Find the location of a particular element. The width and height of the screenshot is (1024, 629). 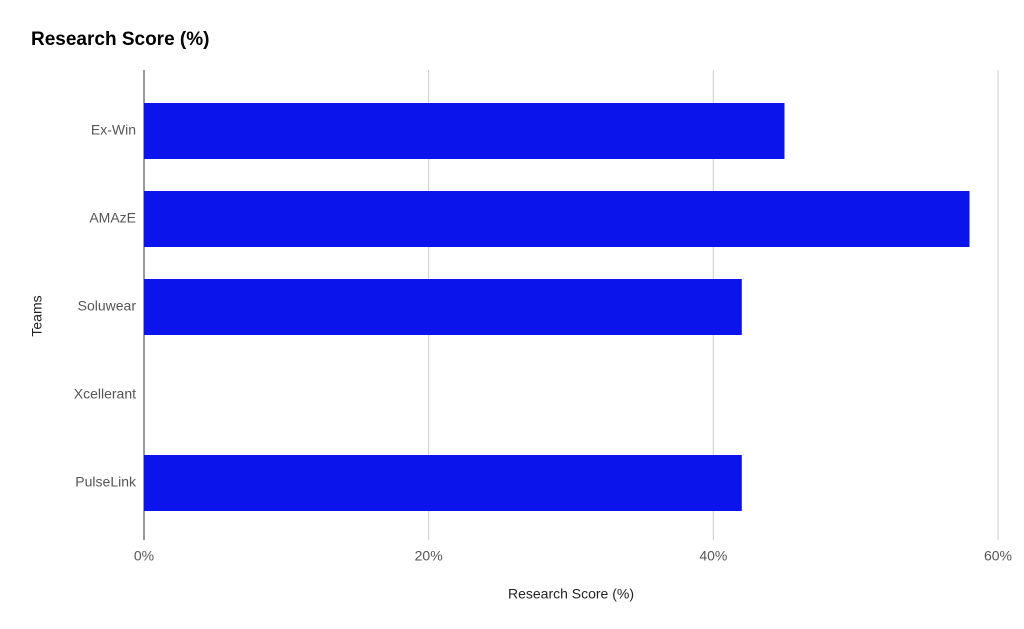

y-tick-label: Soluwear is located at coordinates (107, 306).